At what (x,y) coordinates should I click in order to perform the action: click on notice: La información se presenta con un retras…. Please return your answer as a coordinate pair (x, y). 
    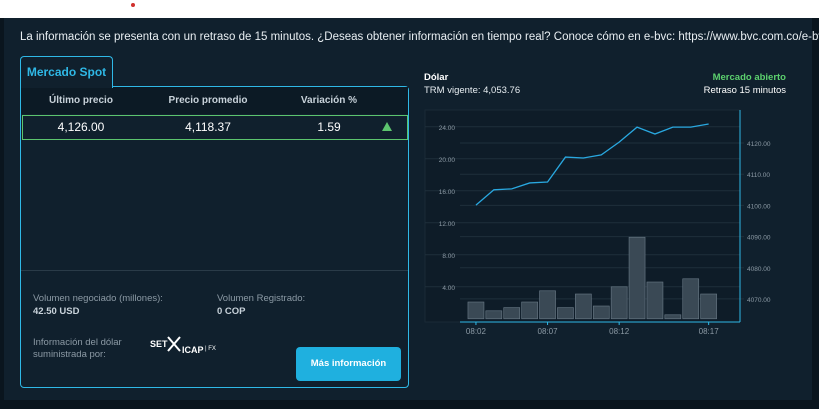
    Looking at the image, I should click on (419, 37).